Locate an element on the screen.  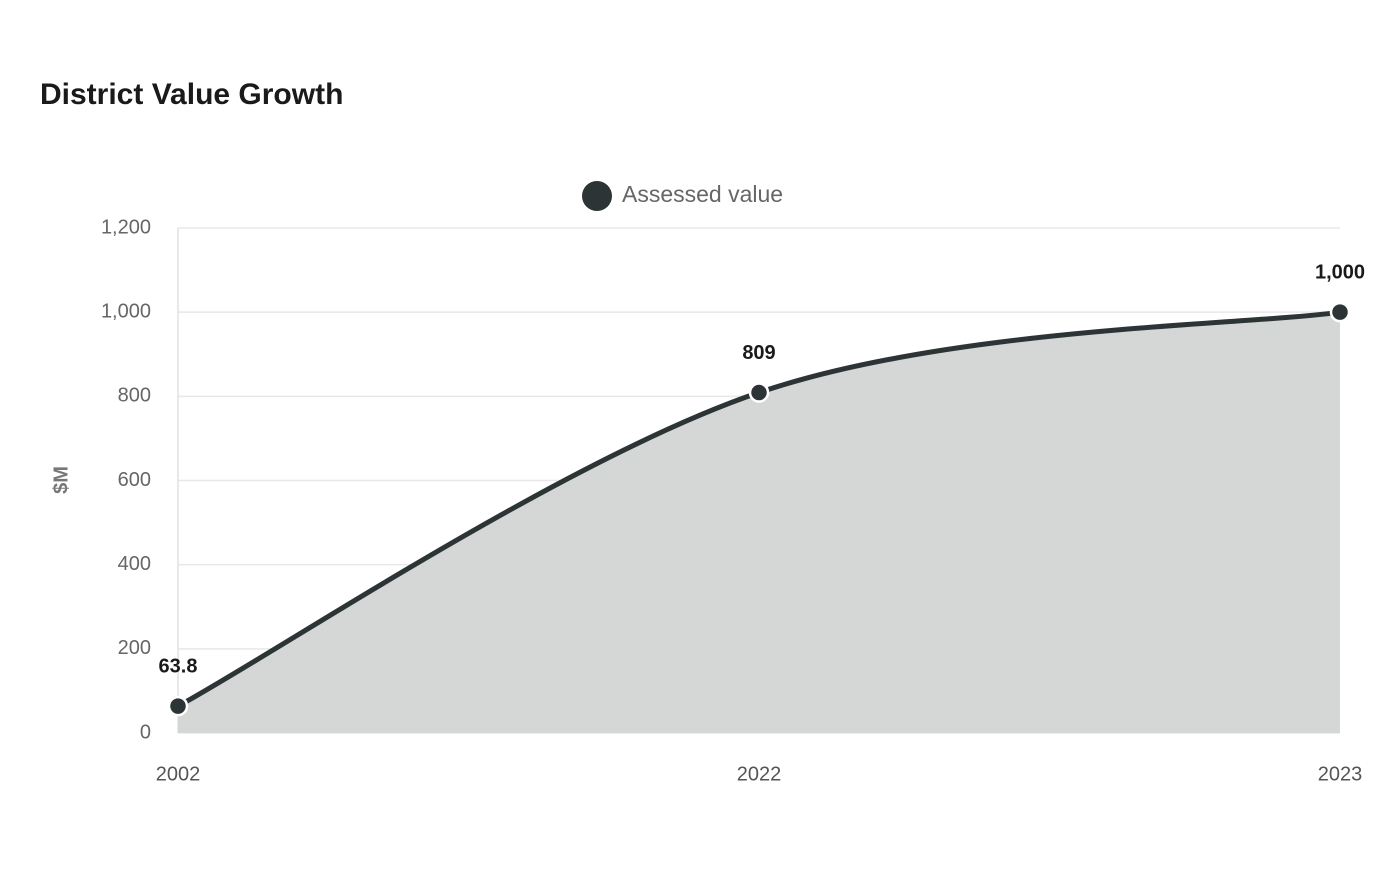
x-tick-label: 2022 is located at coordinates (759, 774).